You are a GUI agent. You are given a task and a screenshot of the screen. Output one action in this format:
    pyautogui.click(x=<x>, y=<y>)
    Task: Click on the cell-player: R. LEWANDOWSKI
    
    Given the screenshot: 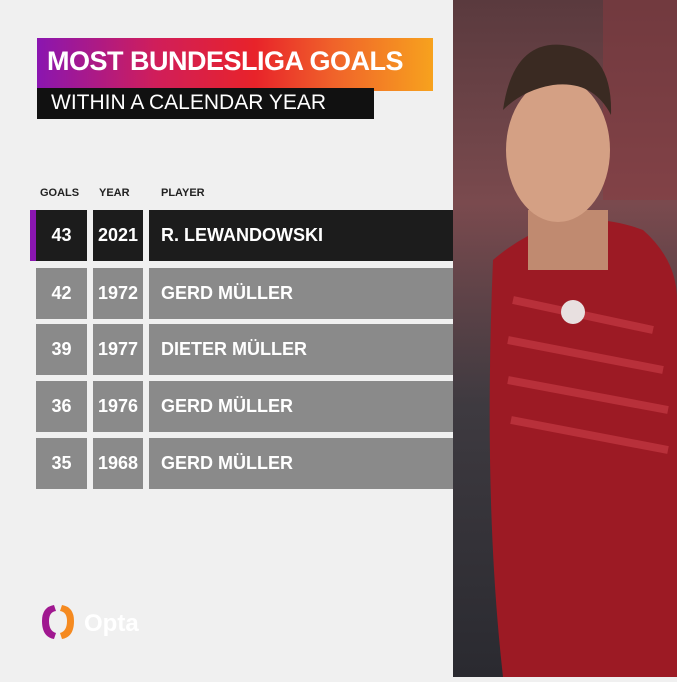 What is the action you would take?
    pyautogui.click(x=301, y=235)
    